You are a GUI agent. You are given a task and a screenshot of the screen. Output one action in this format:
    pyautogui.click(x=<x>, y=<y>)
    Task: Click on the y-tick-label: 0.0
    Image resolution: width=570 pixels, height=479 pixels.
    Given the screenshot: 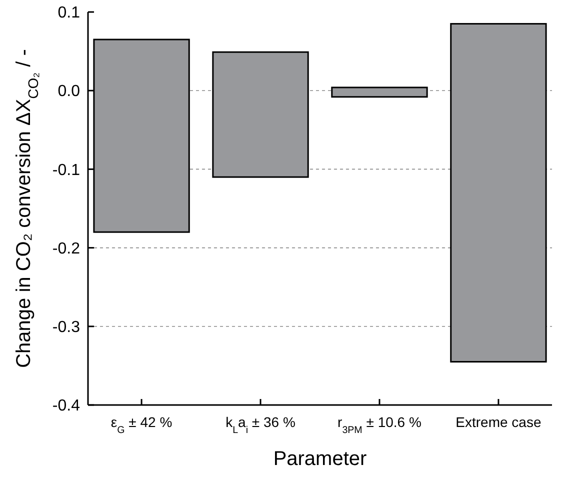 What is the action you would take?
    pyautogui.click(x=69, y=91)
    